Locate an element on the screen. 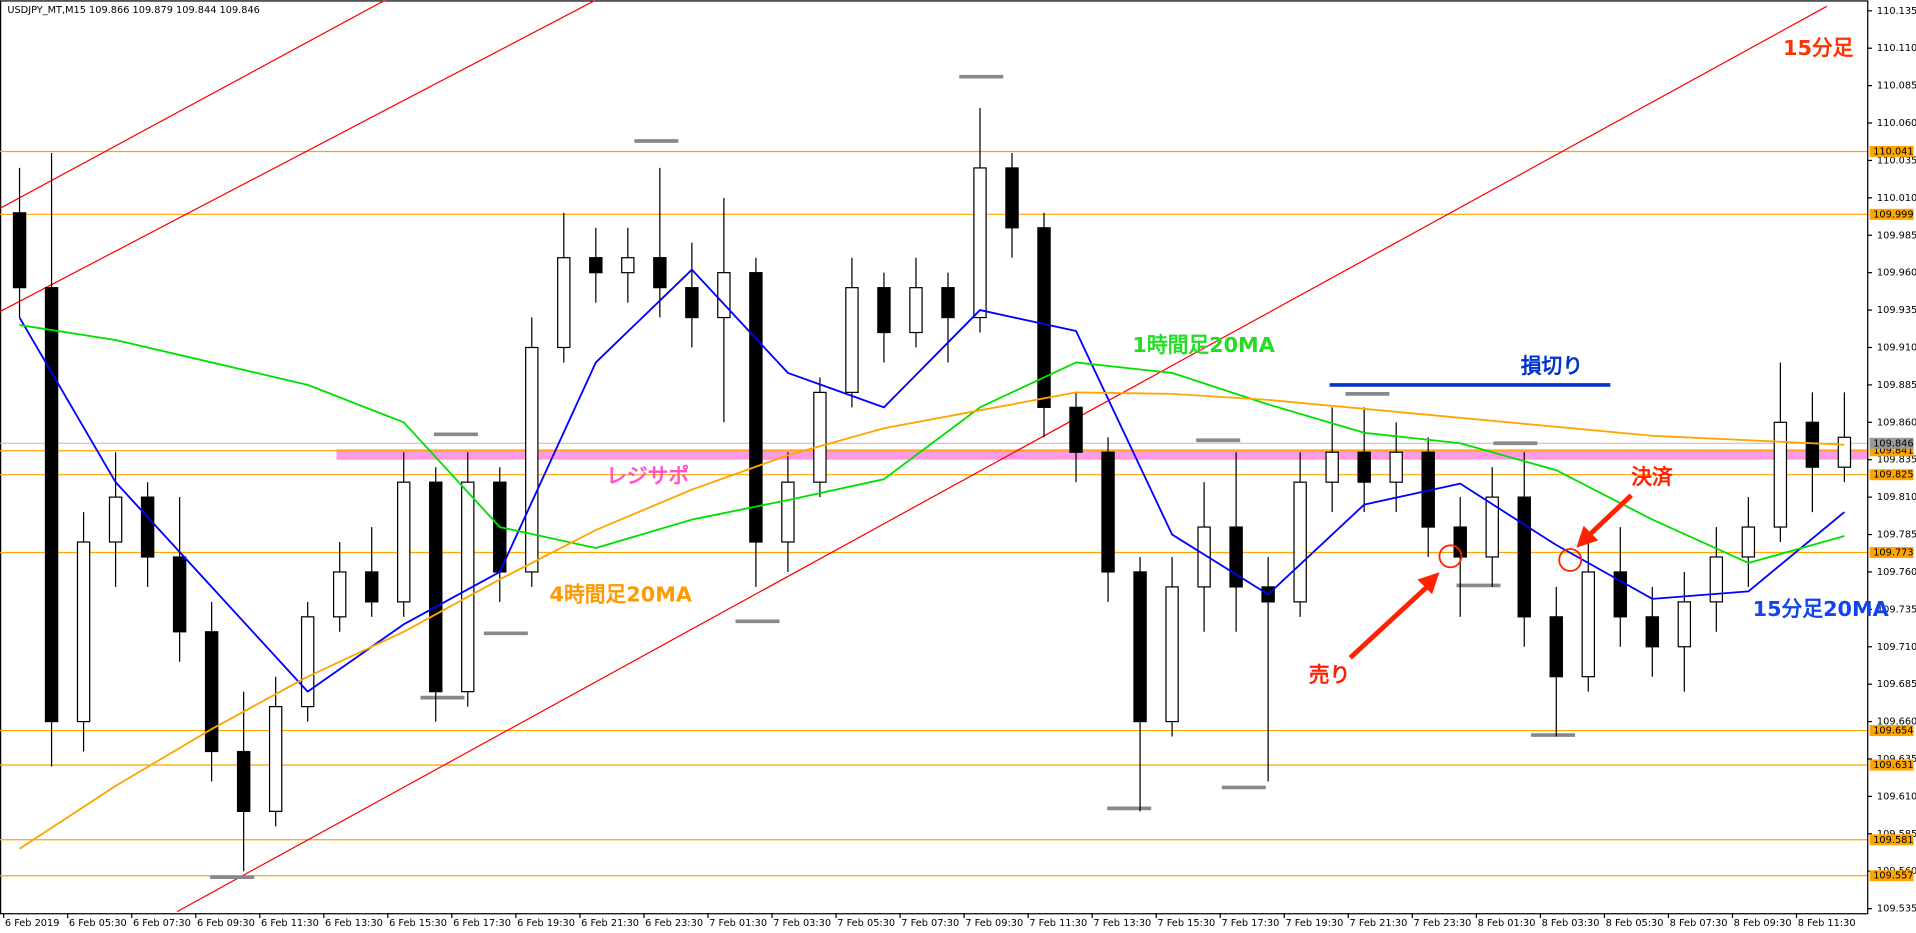 This screenshot has height=933, width=1916. x-tick-label: 7 Feb 13:30 is located at coordinates (1122, 923).